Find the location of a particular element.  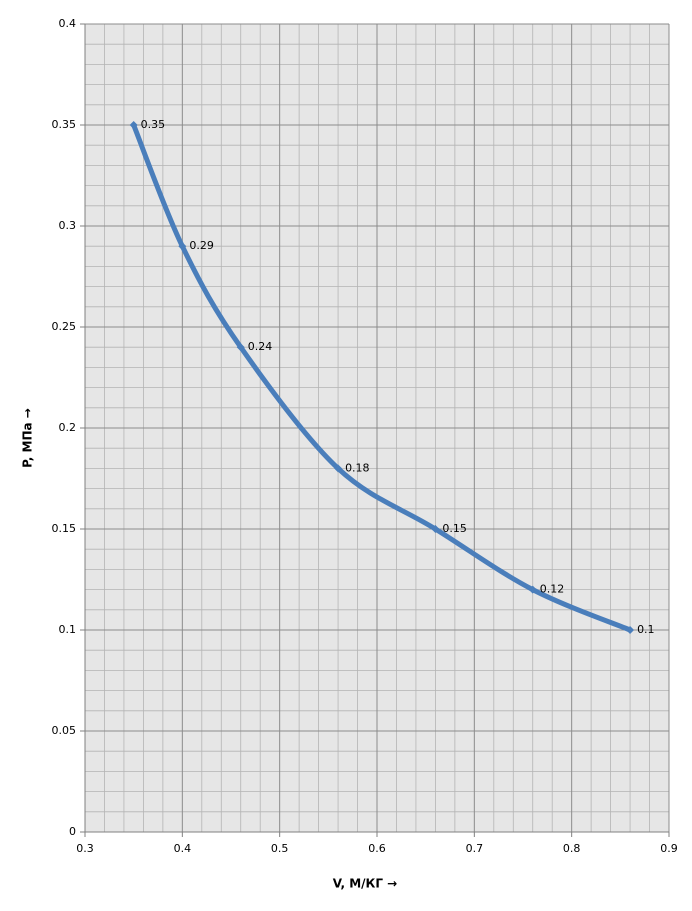

data-label: 0.1 is located at coordinates (646, 629).